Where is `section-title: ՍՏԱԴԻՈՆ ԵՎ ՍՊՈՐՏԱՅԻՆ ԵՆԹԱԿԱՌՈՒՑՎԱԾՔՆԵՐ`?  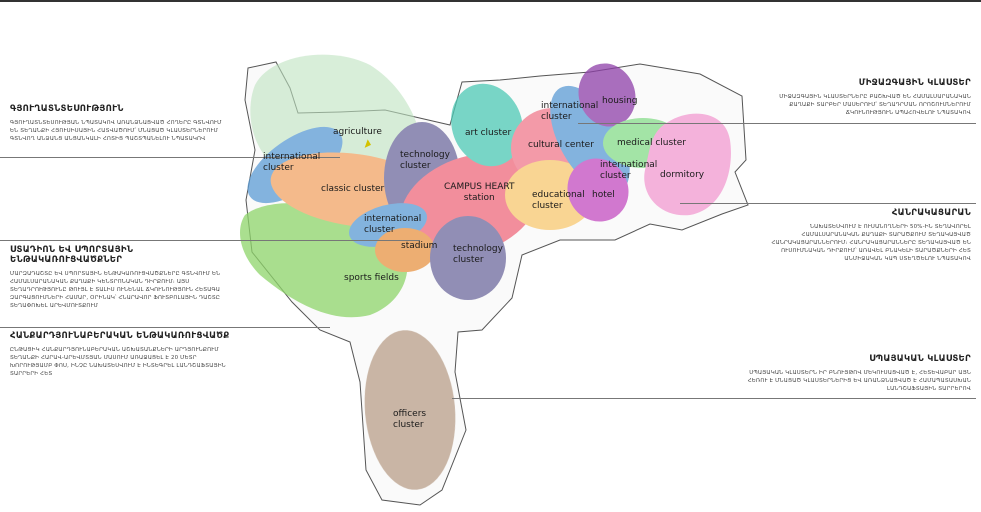
section-title: ՍՏԱԴԻՈՆ ԵՎ ՍՊՈՐՏԱՅԻՆ ԵՆԹԱԿԱՌՈՒՑՎԱԾՔՆԵՐ is located at coordinates (72, 255).